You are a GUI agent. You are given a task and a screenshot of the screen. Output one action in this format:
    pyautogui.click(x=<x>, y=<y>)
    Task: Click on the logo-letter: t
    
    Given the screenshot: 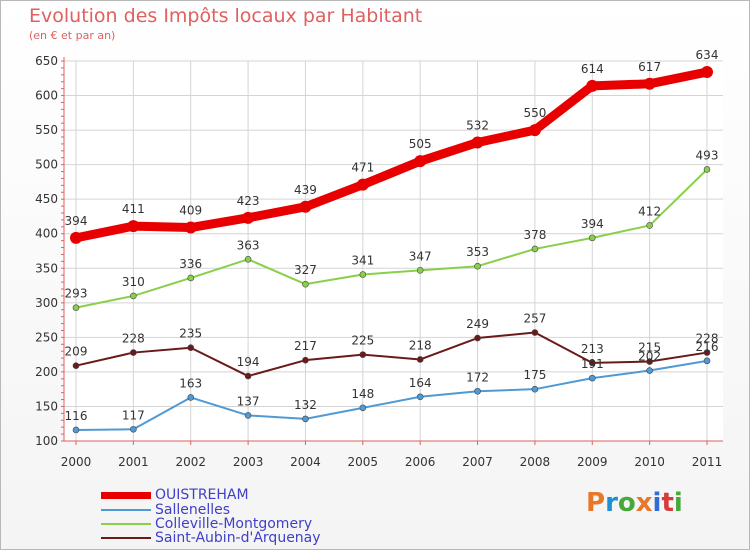 What is the action you would take?
    pyautogui.click(x=667, y=503)
    